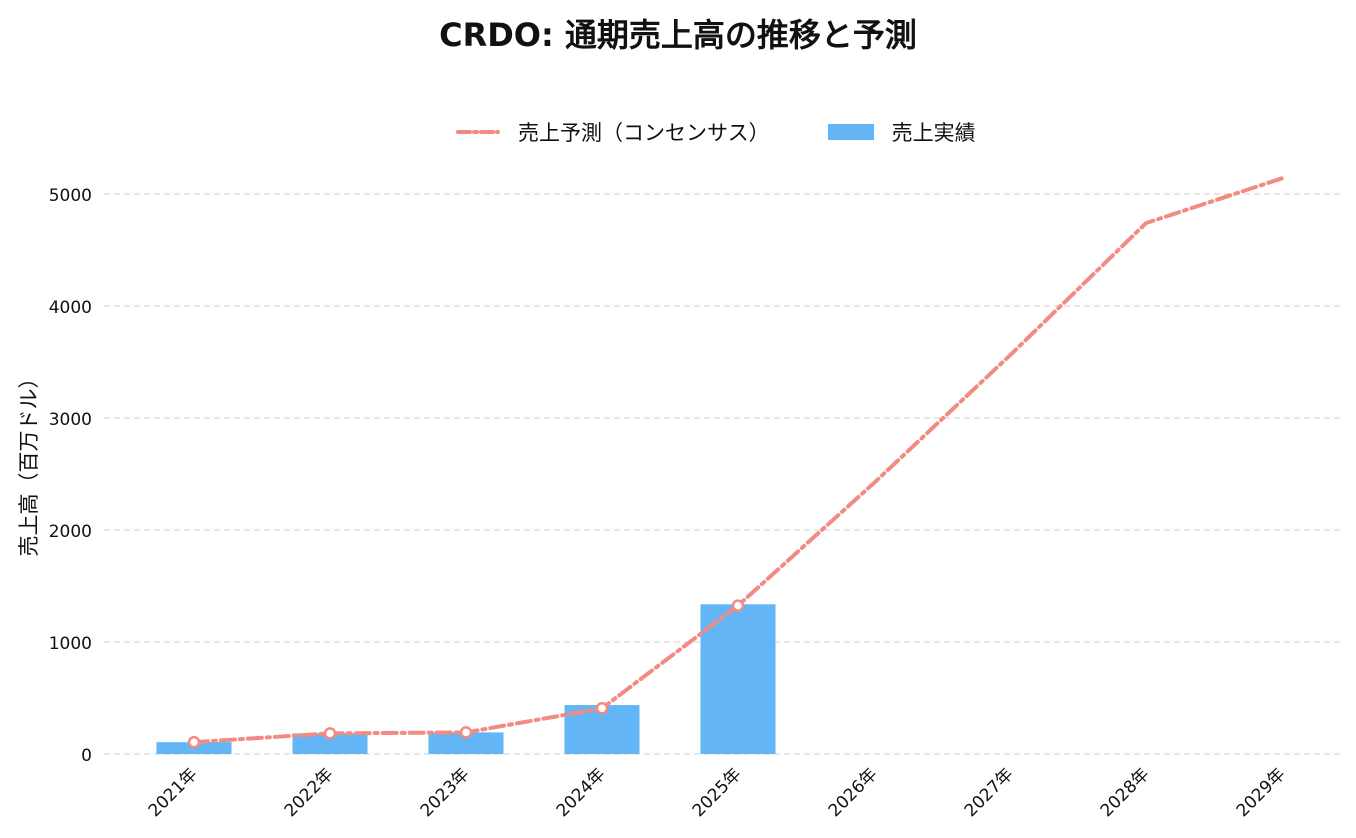 The width and height of the screenshot is (1356, 838). What do you see at coordinates (853, 792) in the screenshot?
I see `x-tick-label-2026年: 2026年` at bounding box center [853, 792].